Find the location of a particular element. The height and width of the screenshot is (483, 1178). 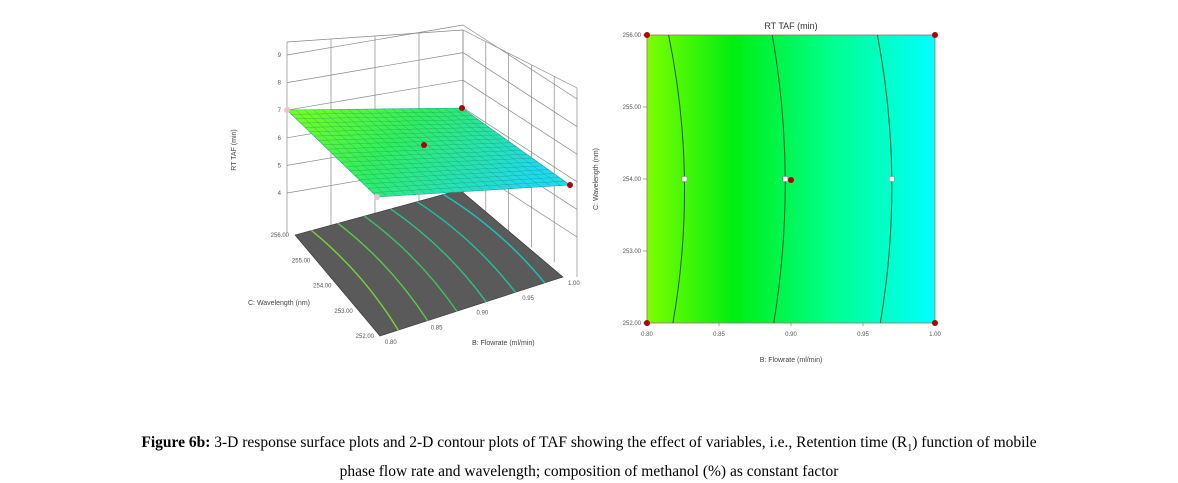

flowrate-tick-label: 0.95 is located at coordinates (528, 299).